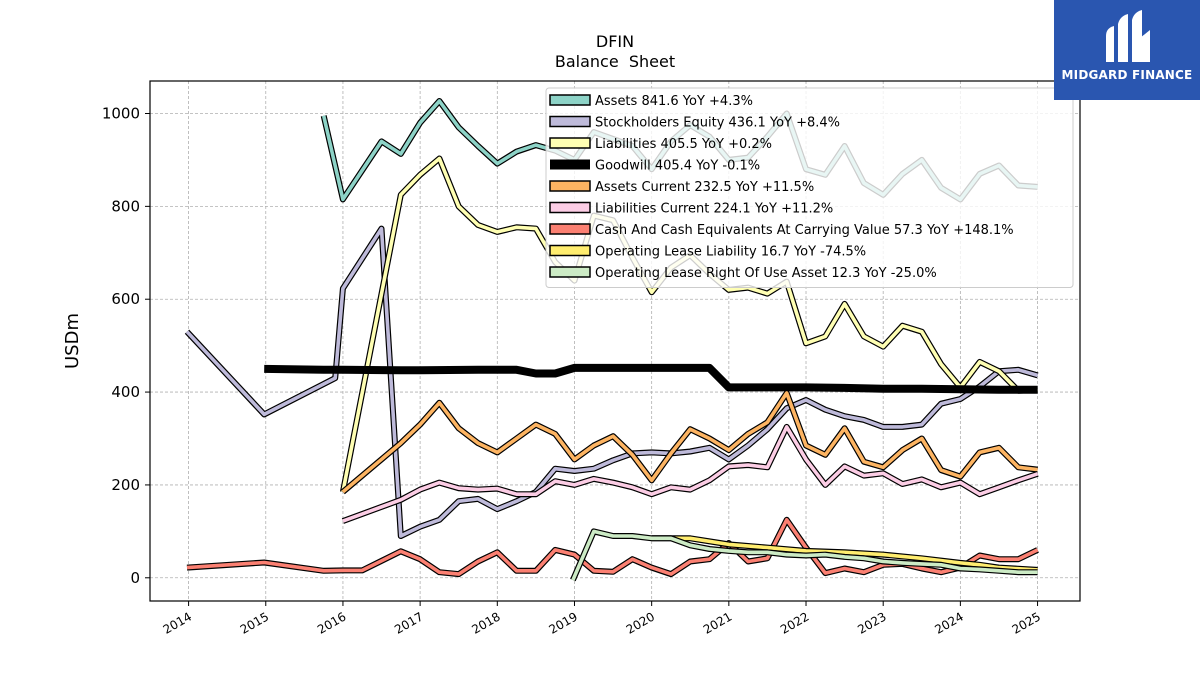 The image size is (1200, 675). I want to click on legend-item: Assets Current 232.5 YoY +11.5%, so click(681, 187).